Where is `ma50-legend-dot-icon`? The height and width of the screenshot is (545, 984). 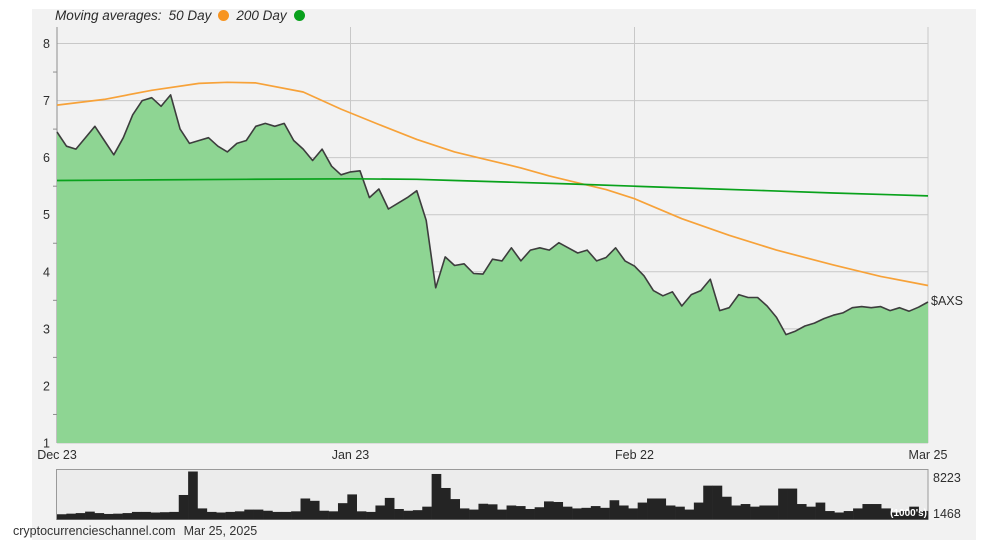 ma50-legend-dot-icon is located at coordinates (224, 15).